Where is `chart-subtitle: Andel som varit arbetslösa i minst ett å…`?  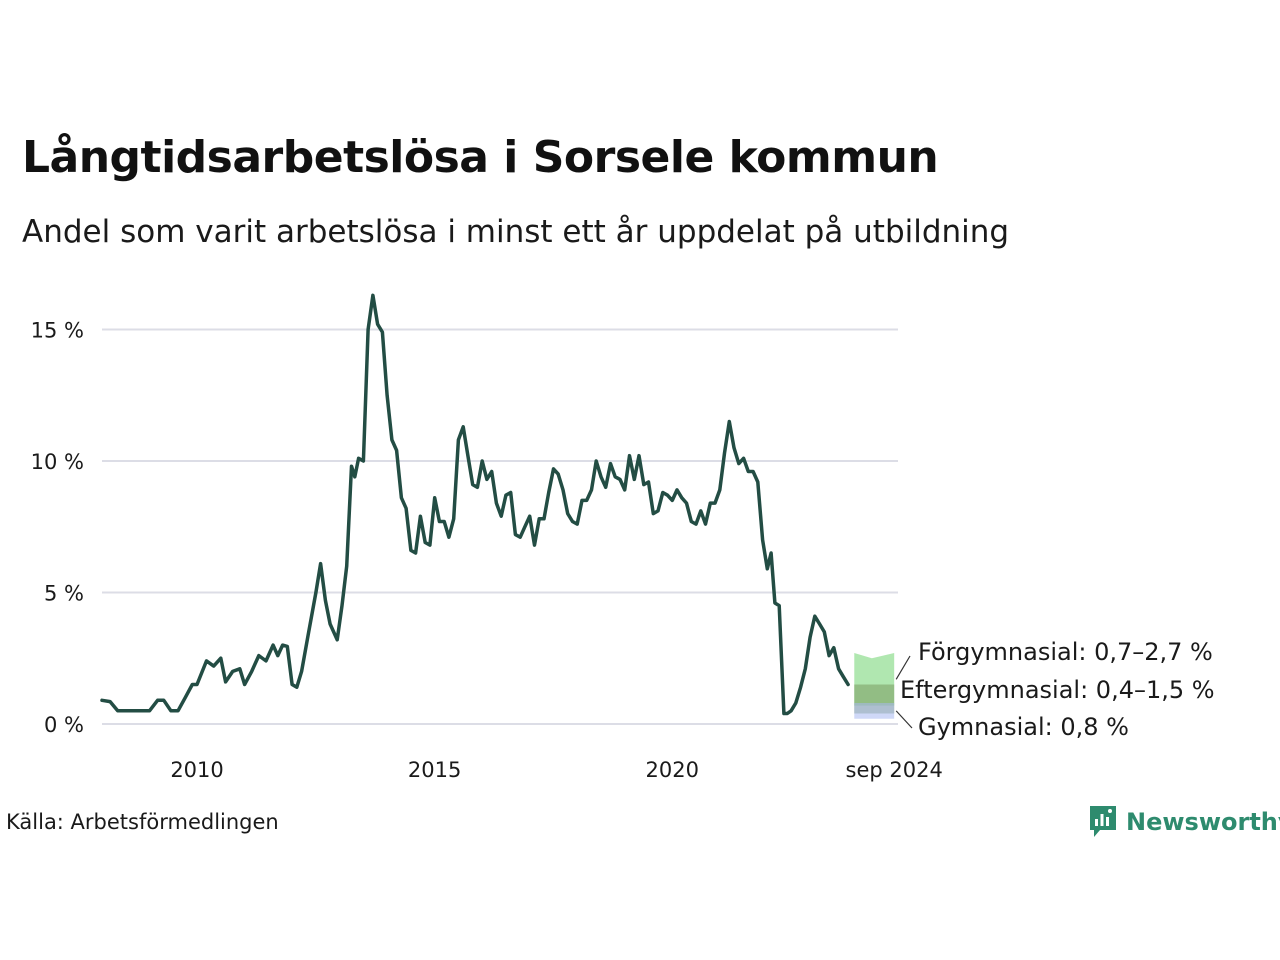
chart-subtitle: Andel som varit arbetslösa i minst ett å… is located at coordinates (516, 232).